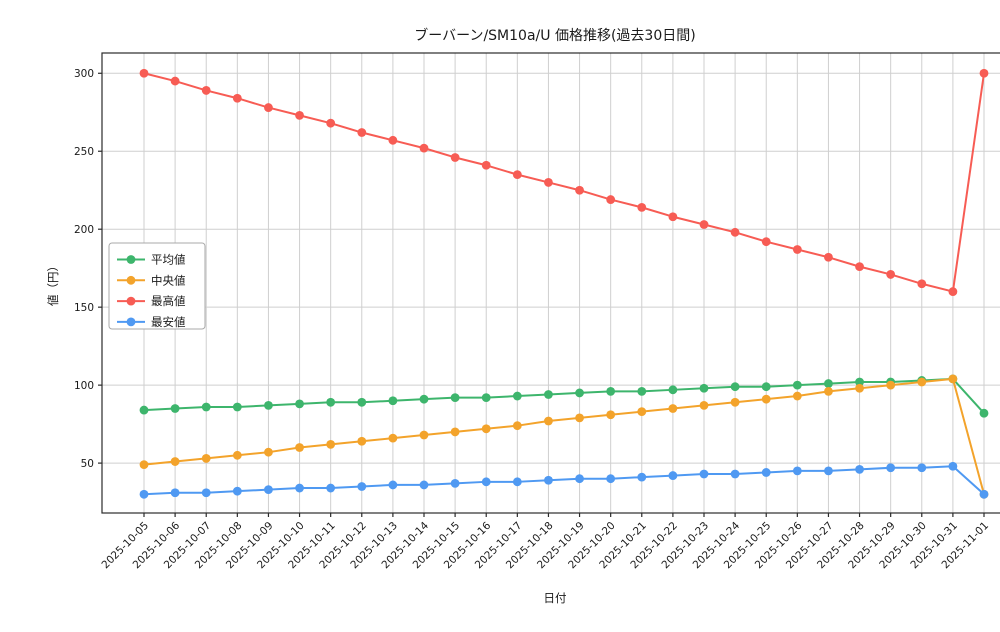  What do you see at coordinates (554, 35) in the screenshot?
I see `chart-title: ブーバーン/SM10a/U 価格推移(過去30日間)` at bounding box center [554, 35].